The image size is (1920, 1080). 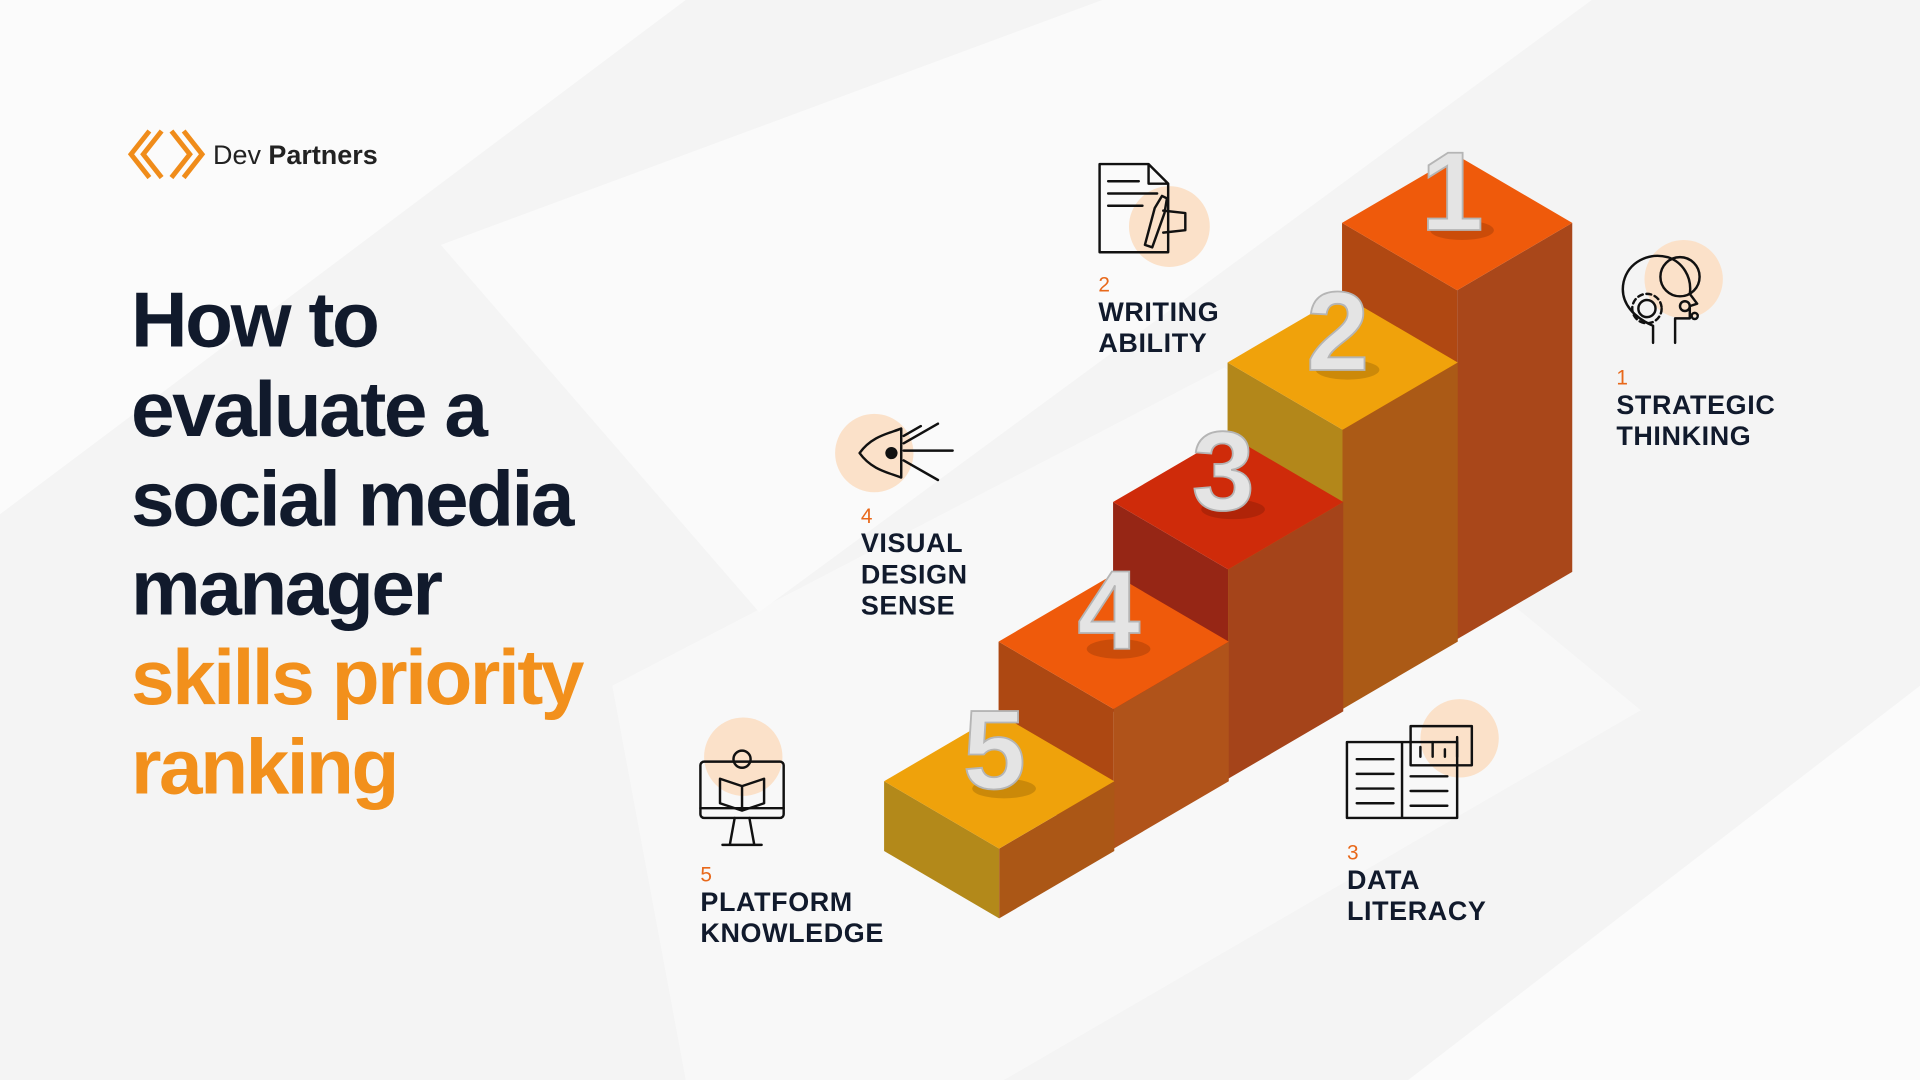 I want to click on icon-data, so click(x=1422, y=759).